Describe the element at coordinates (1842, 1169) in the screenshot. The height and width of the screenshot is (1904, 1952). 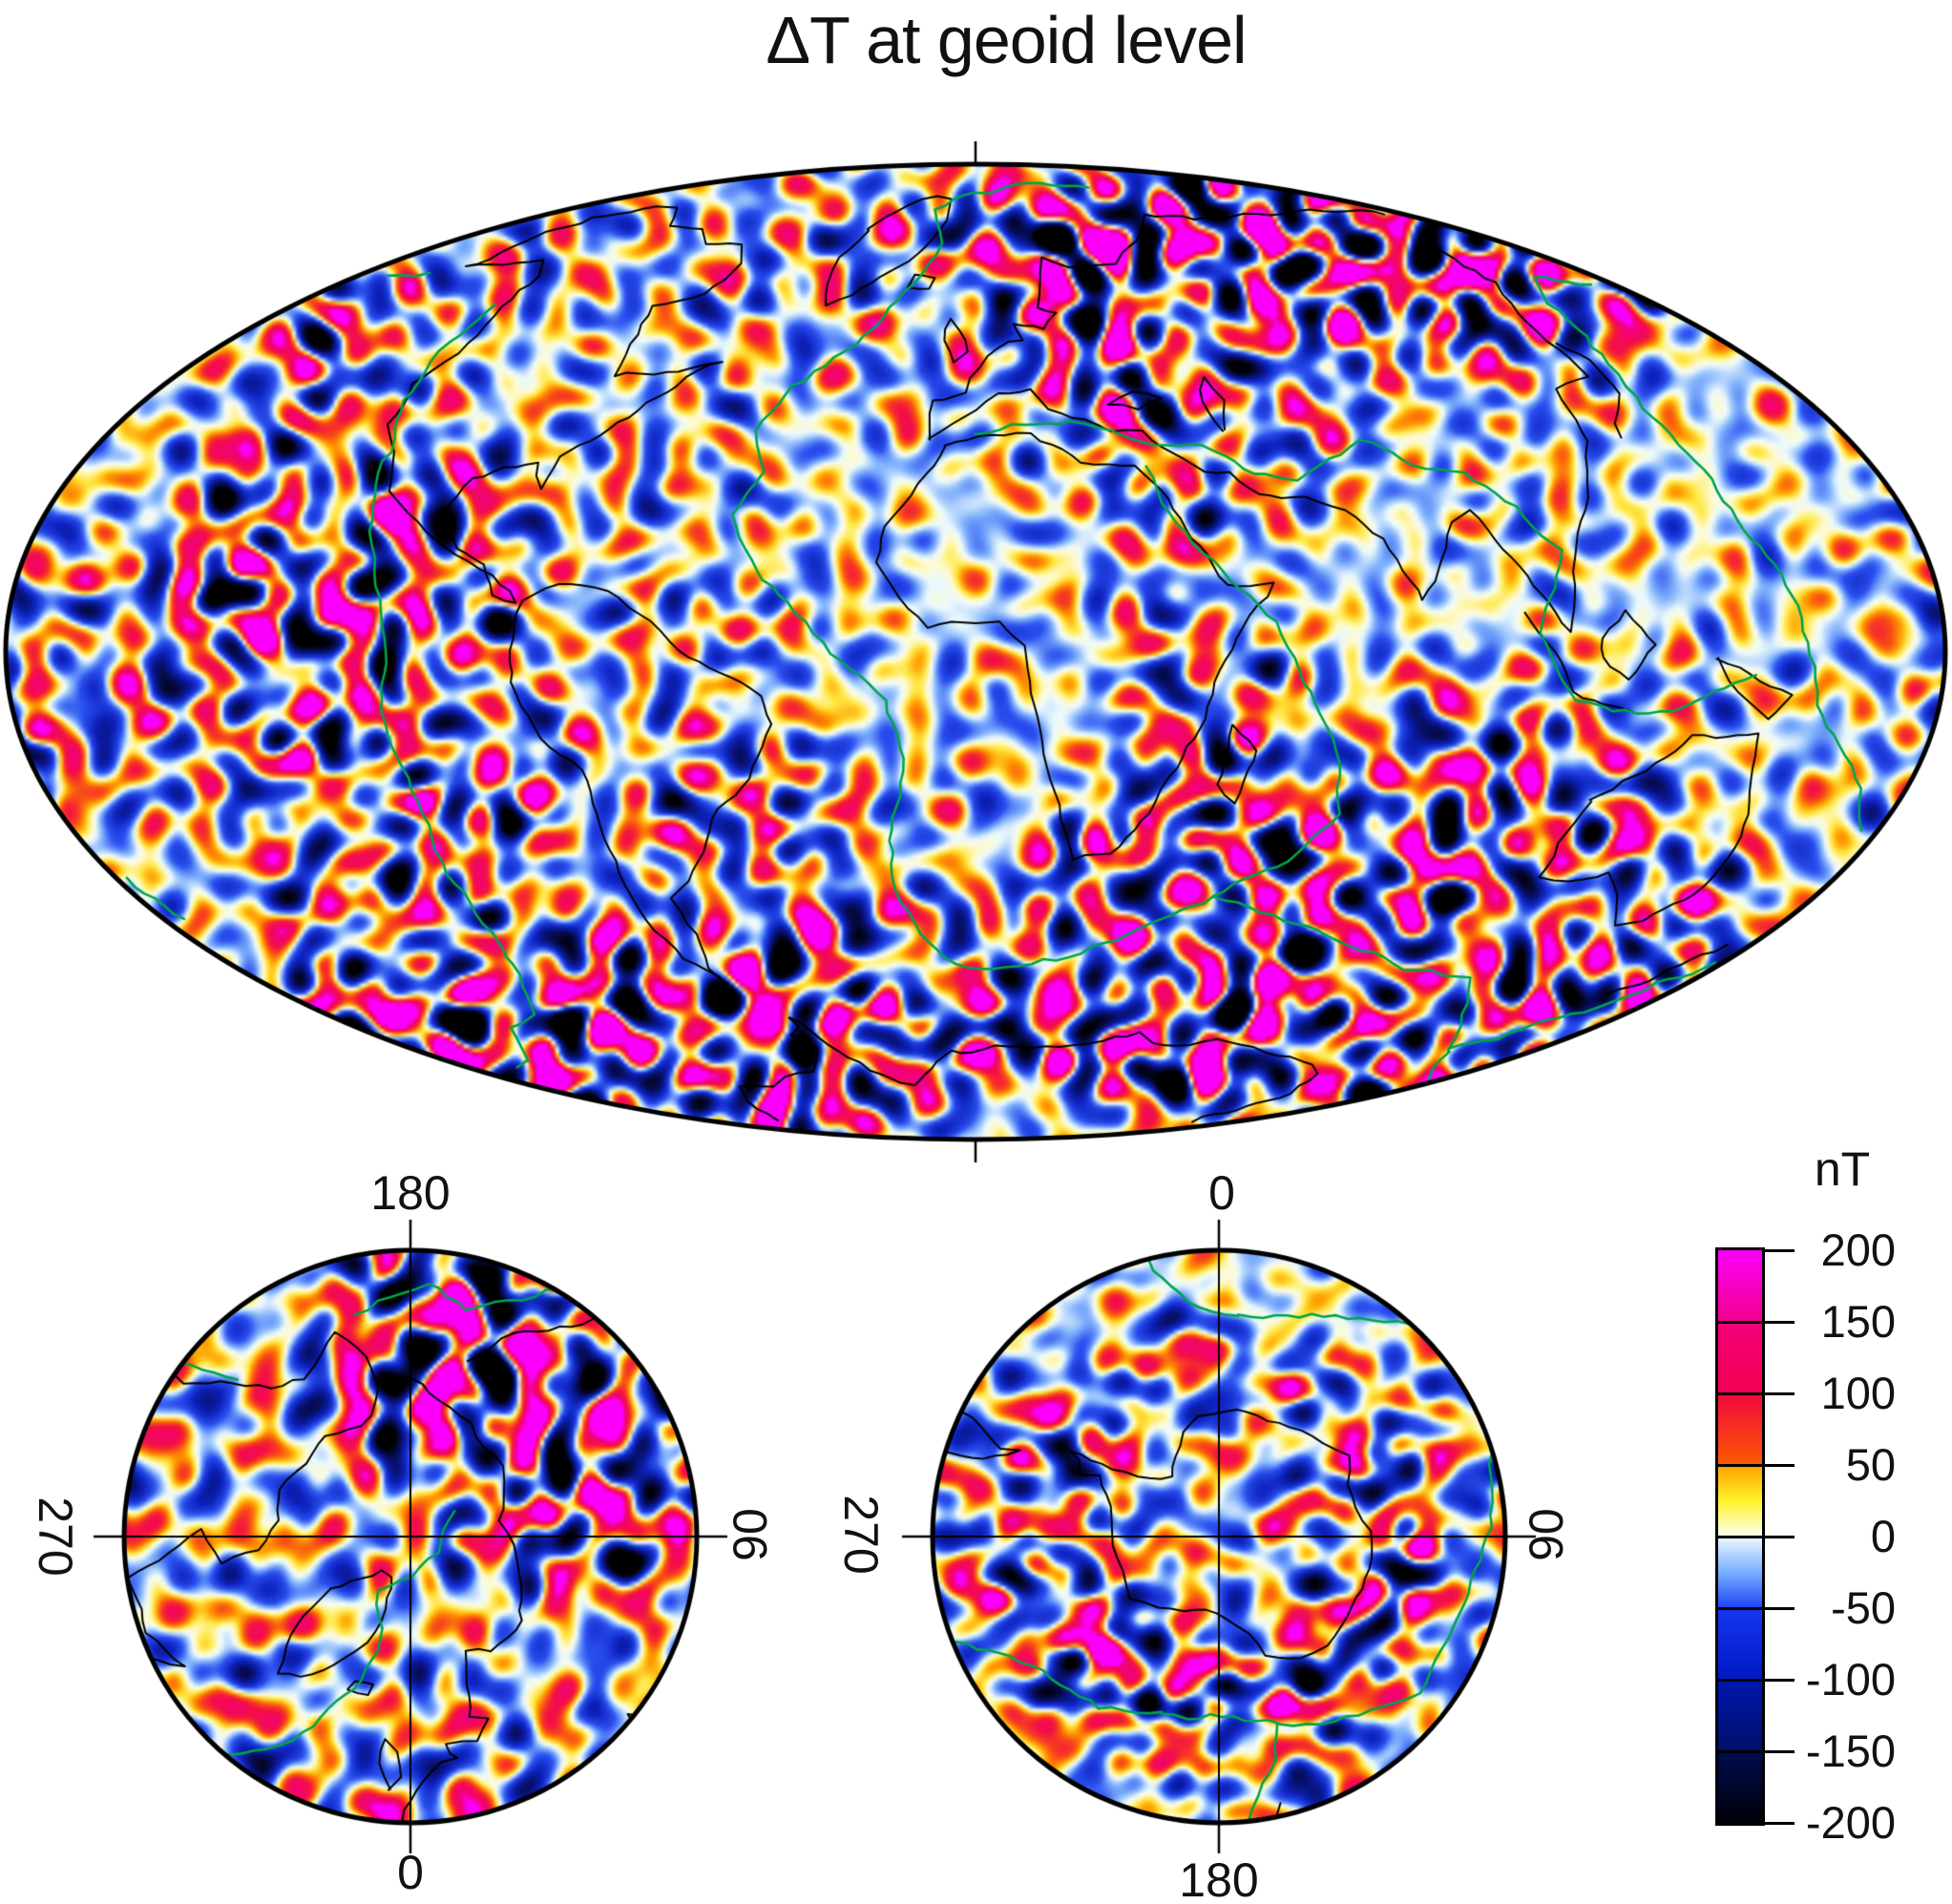
I see `colorbar-unit-label: nT` at that location.